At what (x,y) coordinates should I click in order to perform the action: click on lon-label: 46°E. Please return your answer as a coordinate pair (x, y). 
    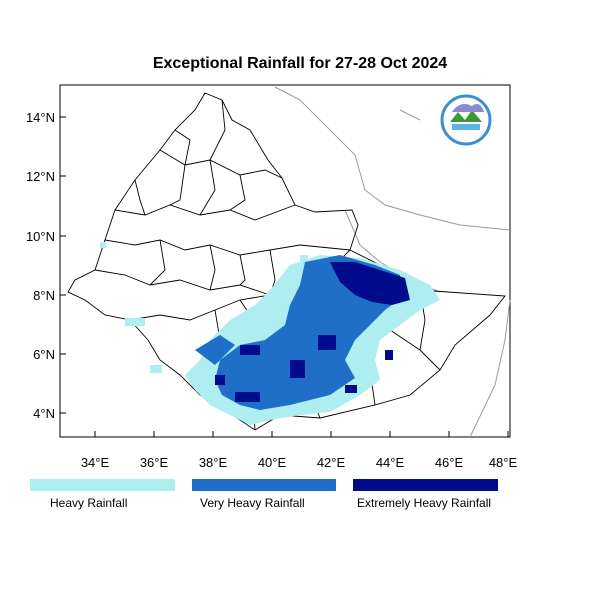
    Looking at the image, I should click on (449, 462).